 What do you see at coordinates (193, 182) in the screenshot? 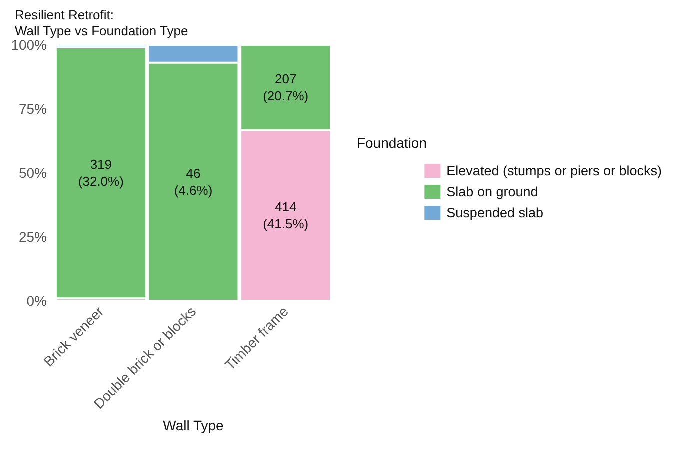
I see `annotation: 46 (4.6%)` at bounding box center [193, 182].